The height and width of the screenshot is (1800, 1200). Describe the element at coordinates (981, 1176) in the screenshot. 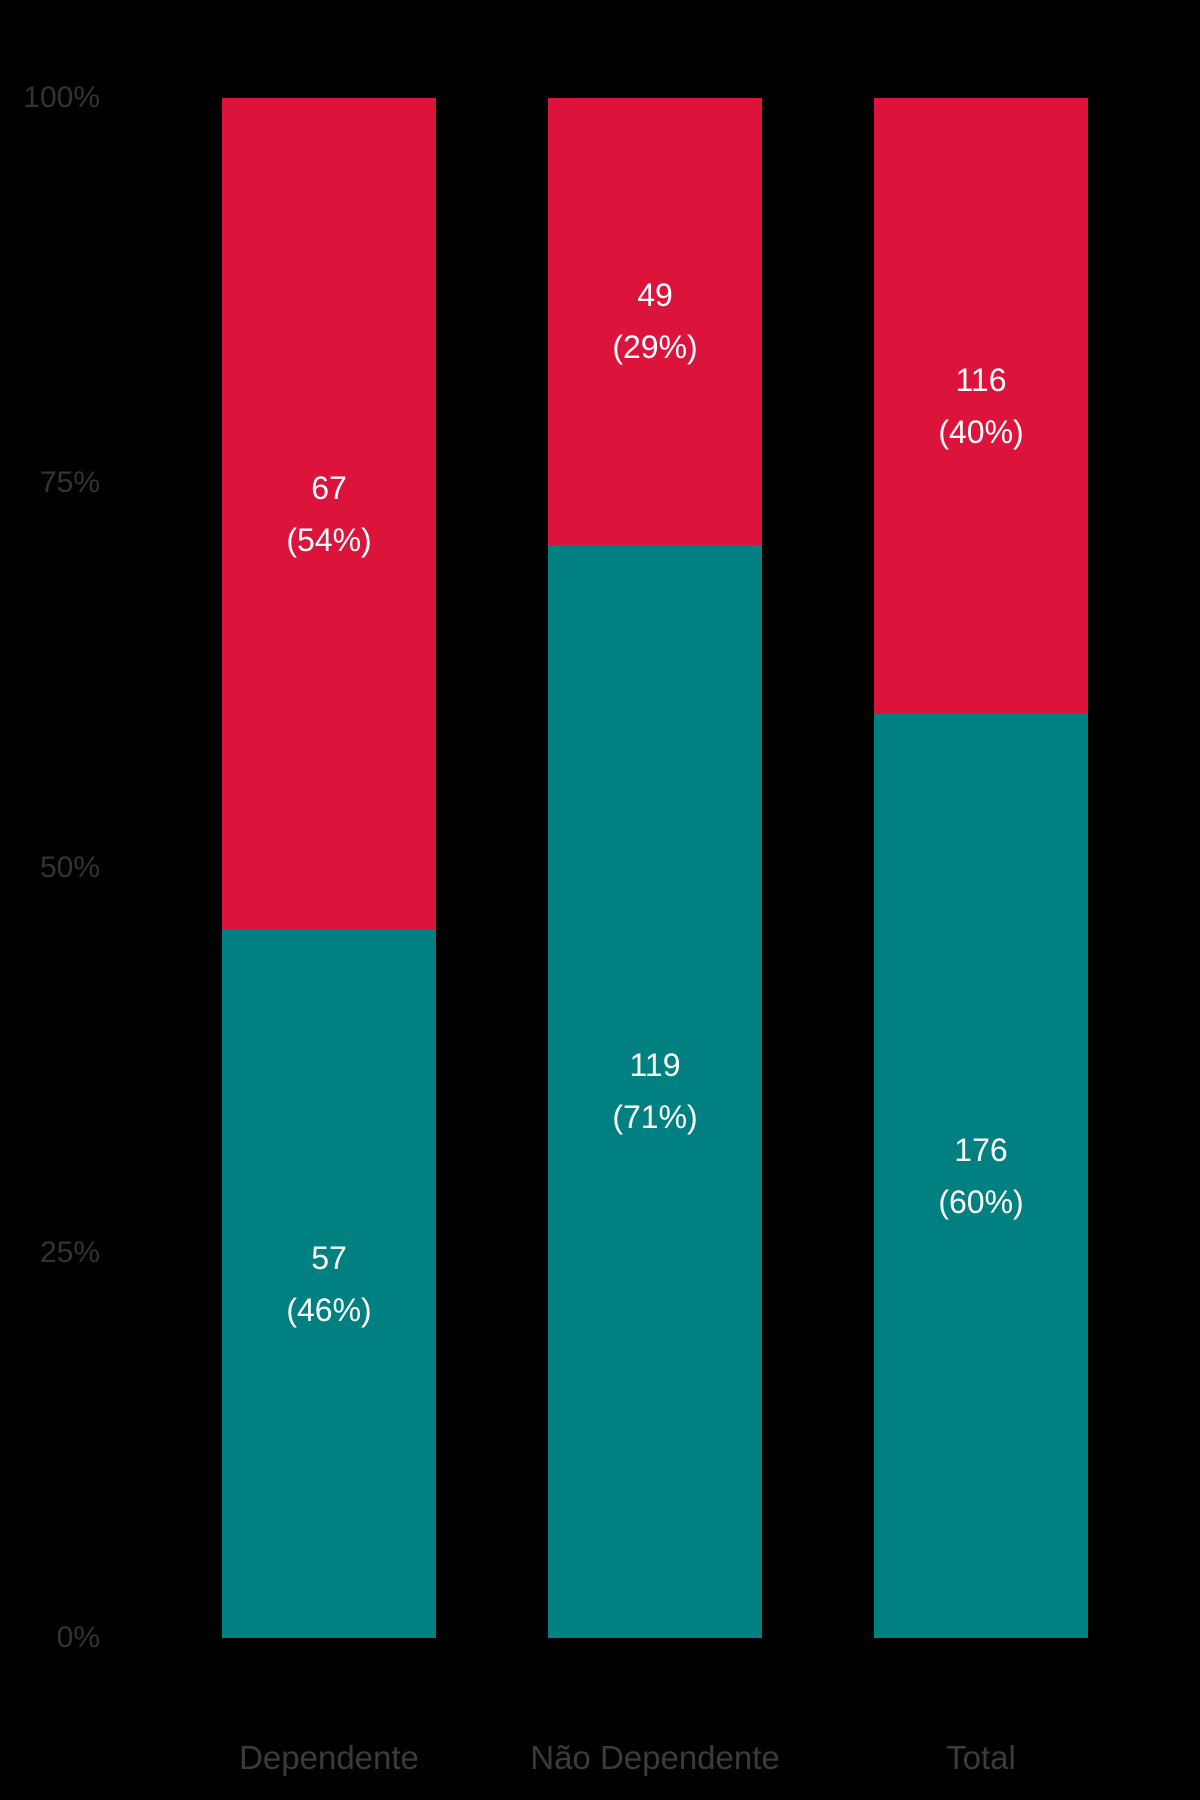

I see `bar-2-bottom-segment: 176 (60%)` at that location.